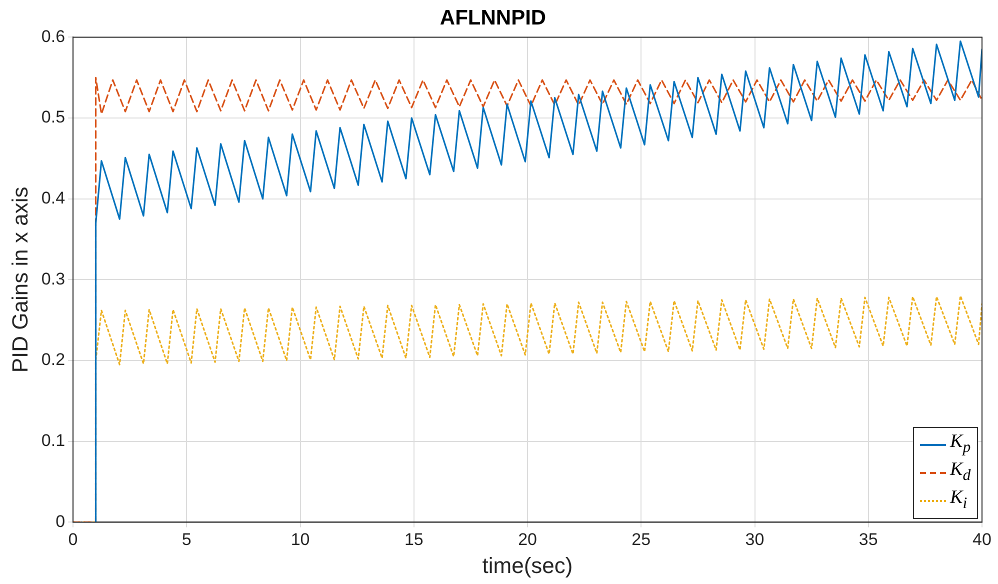 The width and height of the screenshot is (998, 584). I want to click on x-tick-label: 40, so click(982, 540).